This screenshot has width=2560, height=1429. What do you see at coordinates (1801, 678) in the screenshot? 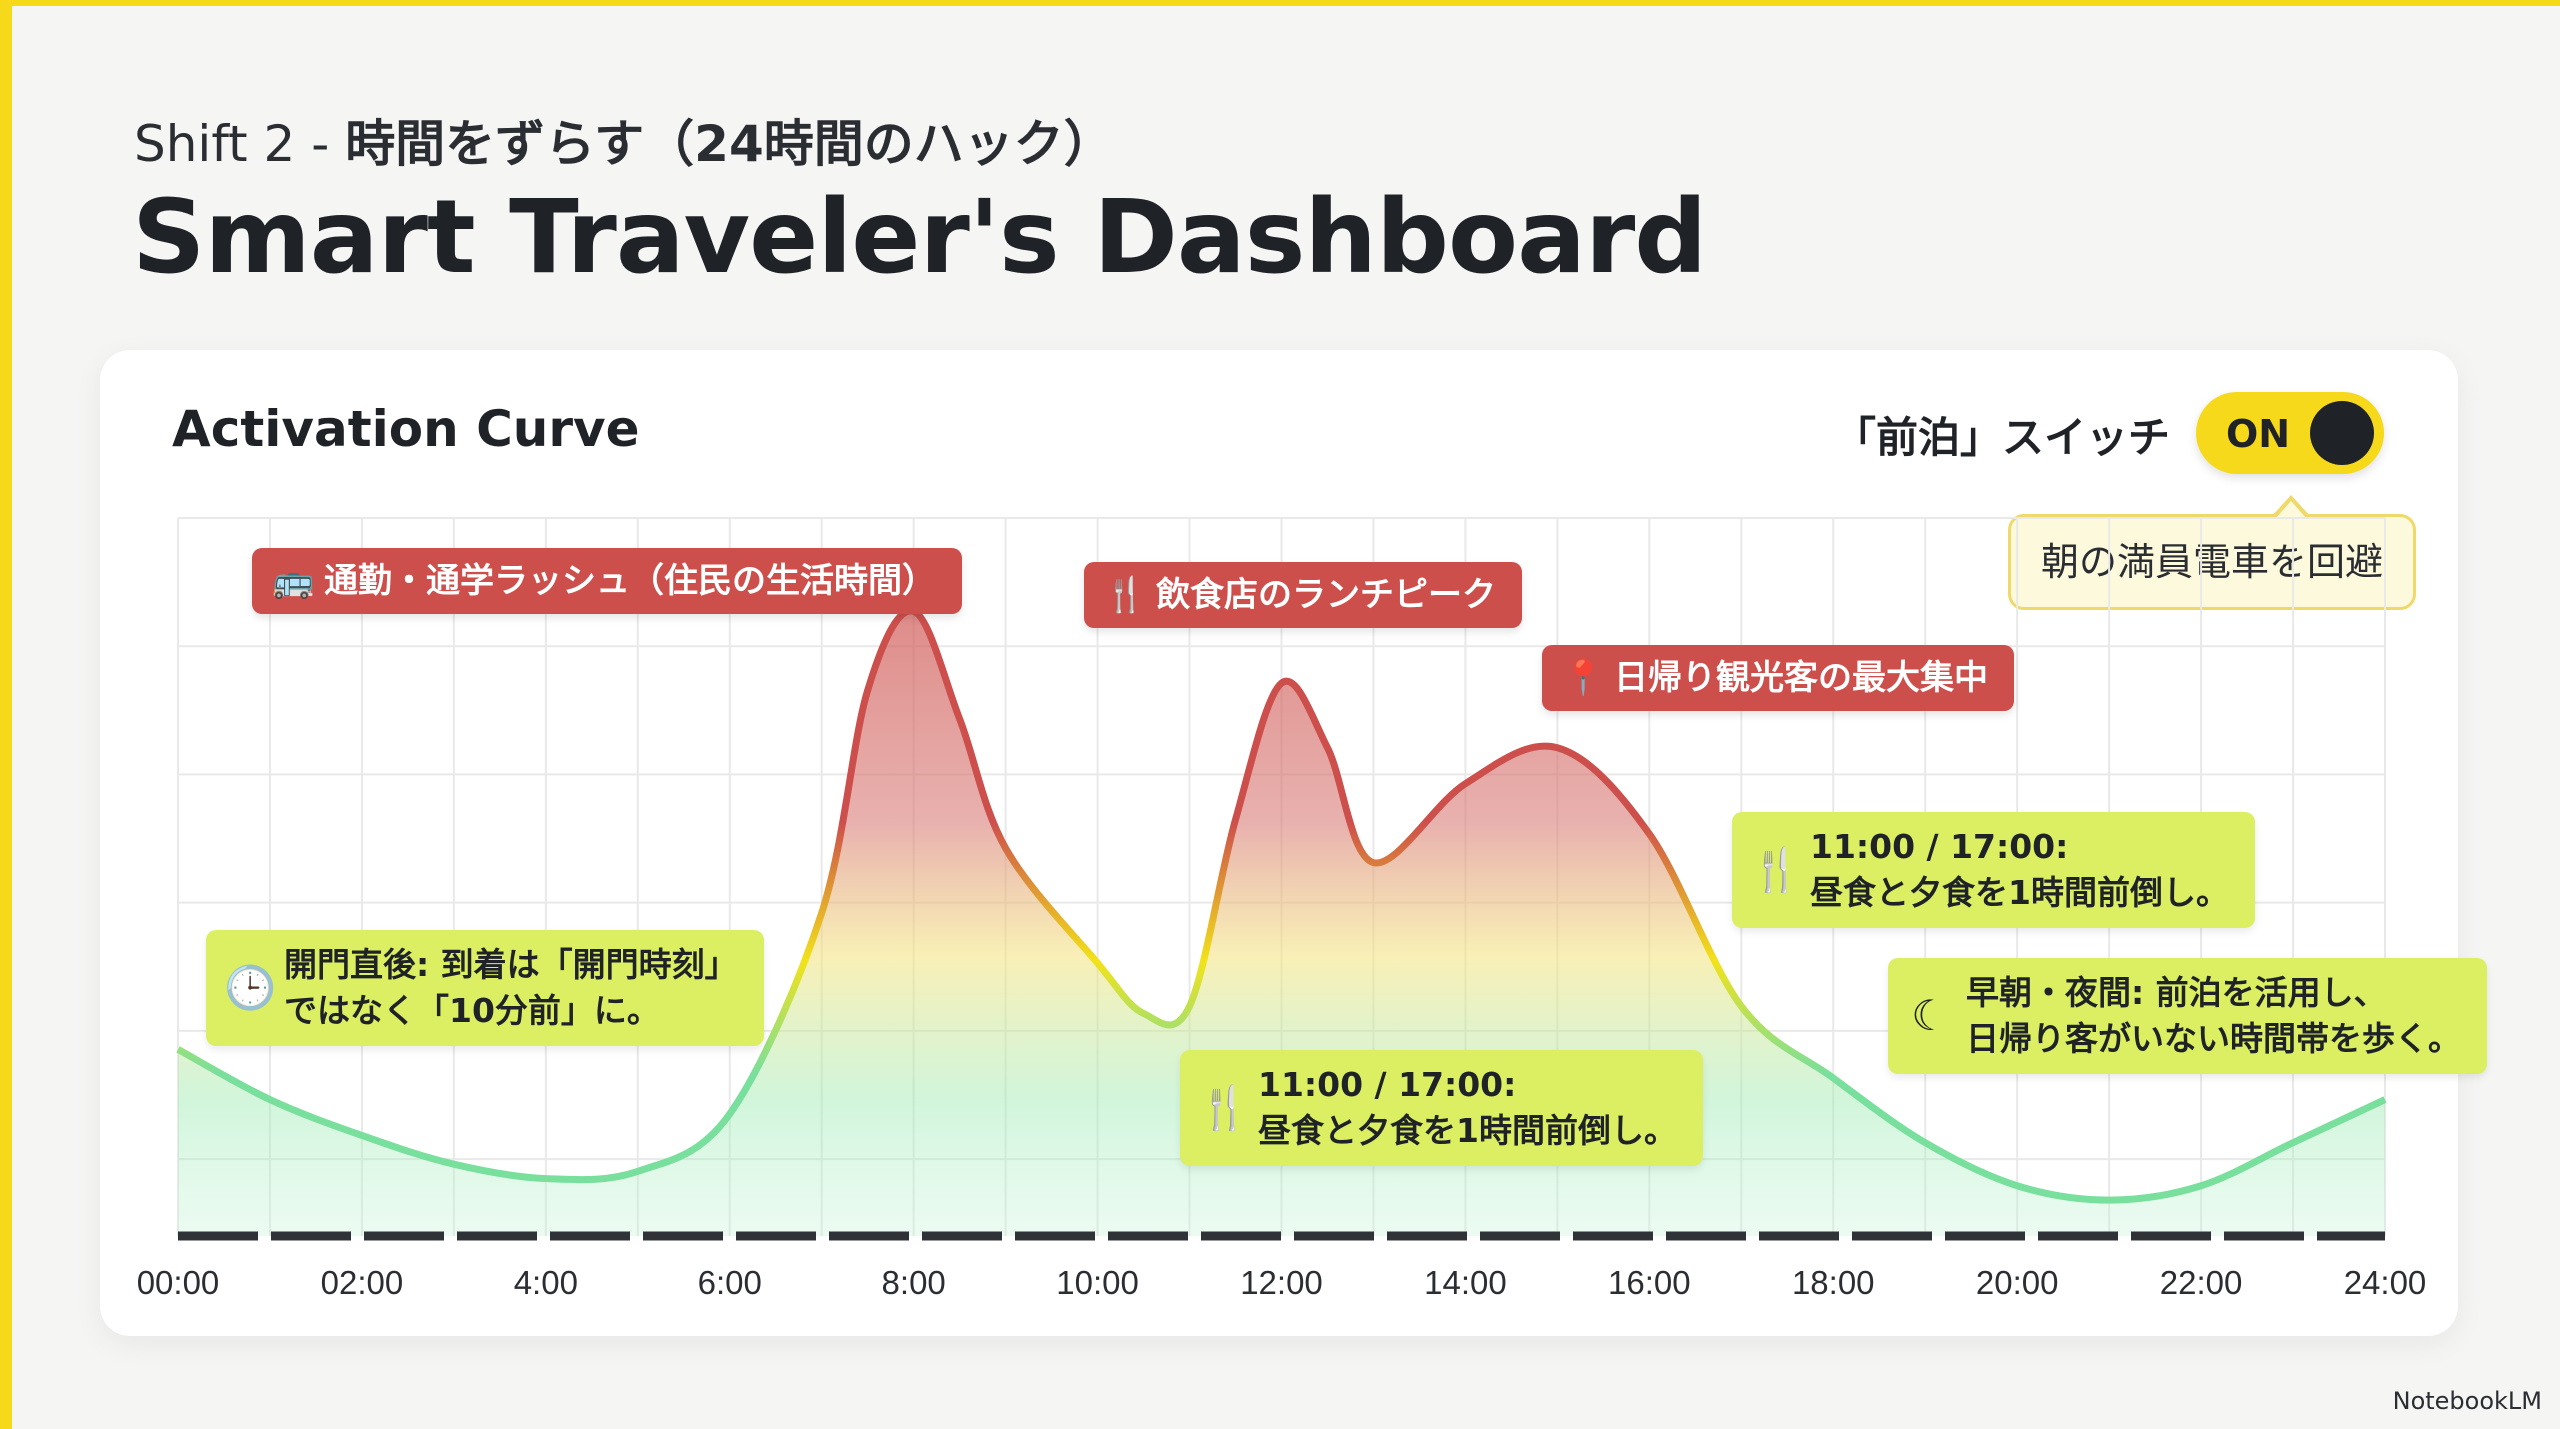
I see `daytrip-peak-text: 日帰り観光客の最大集中` at bounding box center [1801, 678].